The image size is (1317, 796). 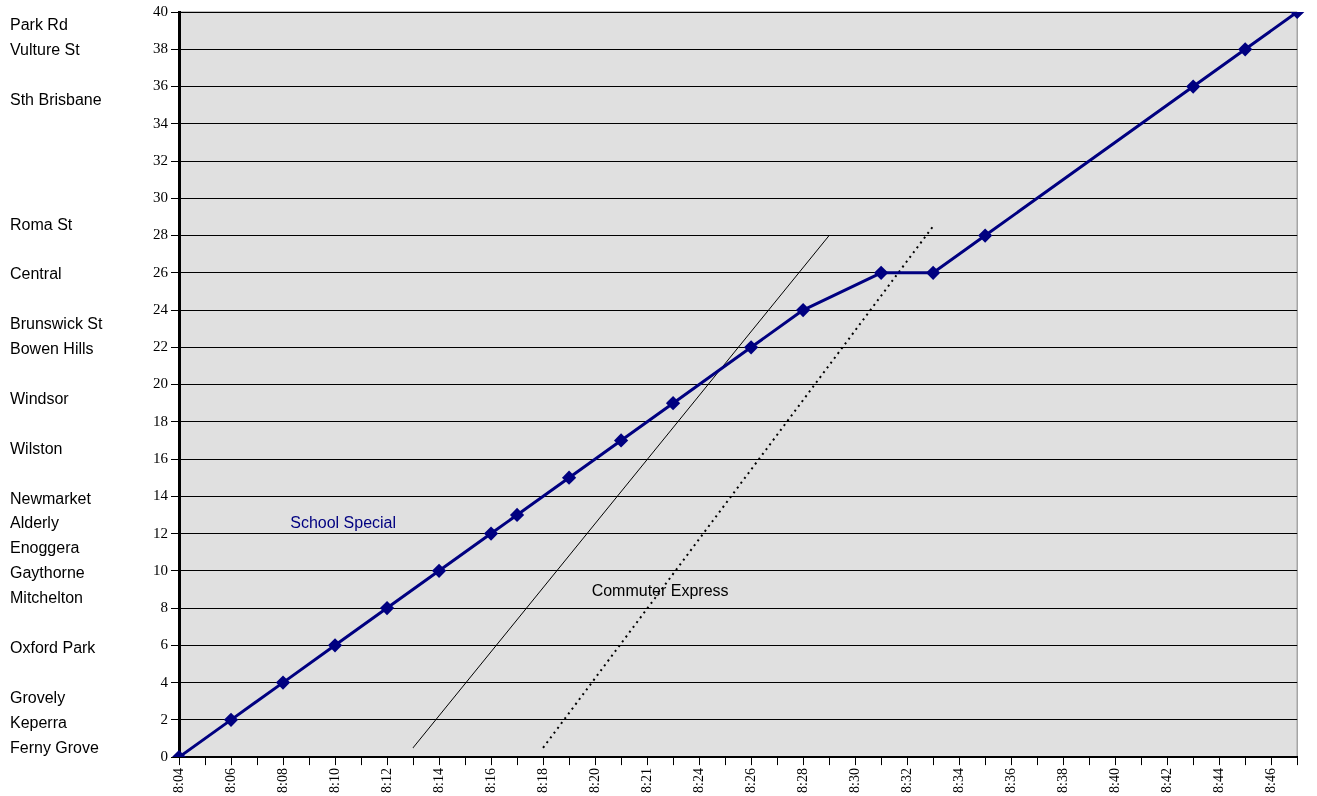 I want to click on x-tick-label: 8:20, so click(x=594, y=780).